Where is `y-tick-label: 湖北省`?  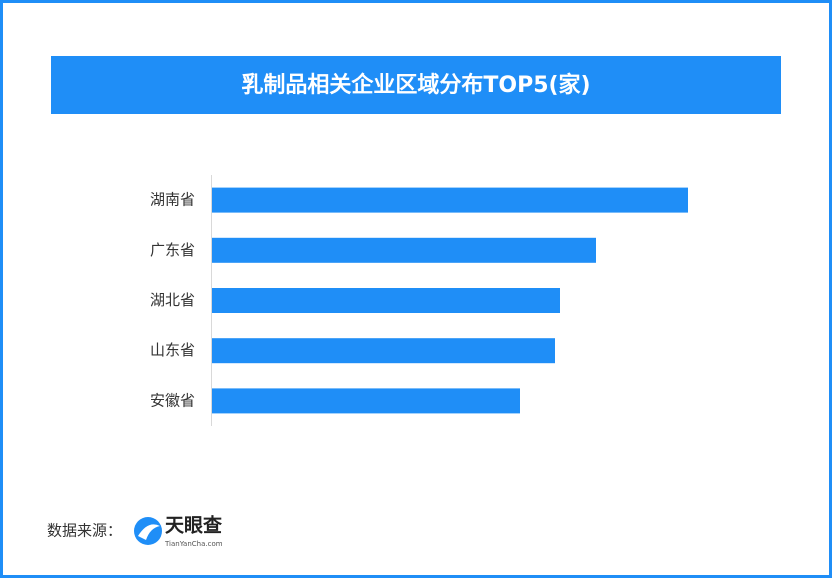 y-tick-label: 湖北省 is located at coordinates (172, 300).